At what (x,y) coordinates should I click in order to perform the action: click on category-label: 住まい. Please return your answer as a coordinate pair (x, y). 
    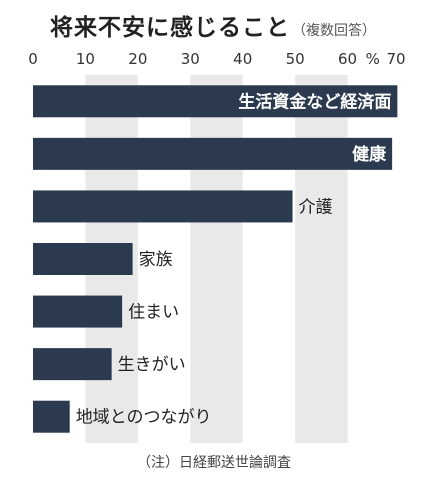
    Looking at the image, I should click on (153, 313).